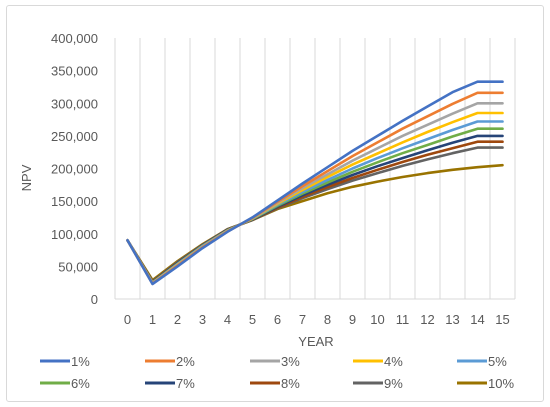 This screenshot has height=407, width=550. What do you see at coordinates (80, 383) in the screenshot?
I see `legend-label: 6%` at bounding box center [80, 383].